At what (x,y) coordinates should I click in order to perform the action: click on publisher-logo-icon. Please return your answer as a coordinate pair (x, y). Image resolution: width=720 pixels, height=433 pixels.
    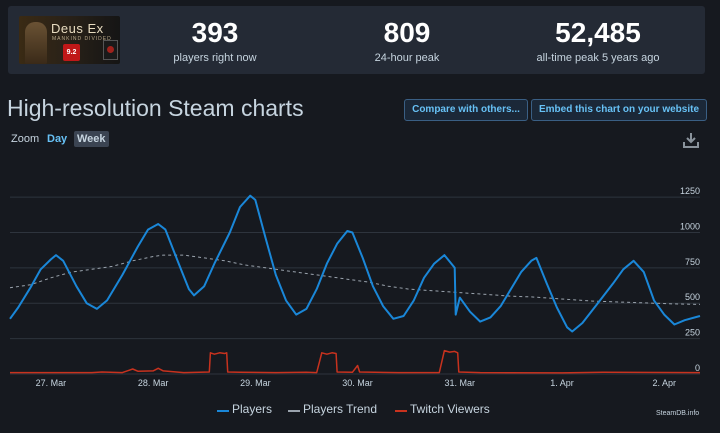
    Looking at the image, I should click on (110, 50).